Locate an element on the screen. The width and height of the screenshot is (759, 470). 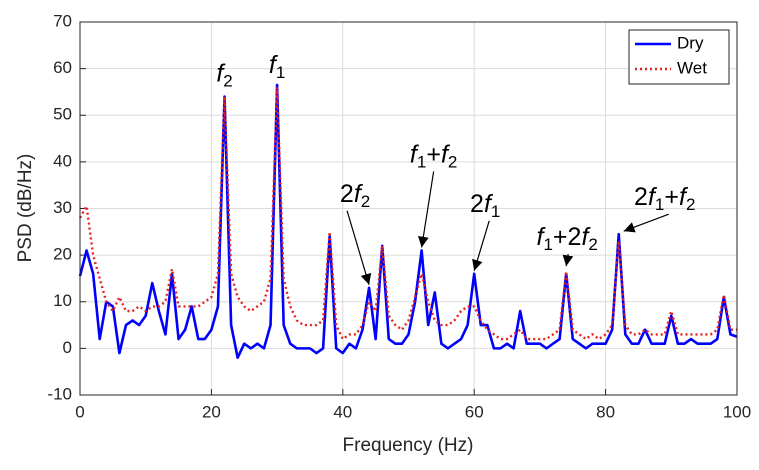
annotation: f1+2f2 is located at coordinates (567, 239).